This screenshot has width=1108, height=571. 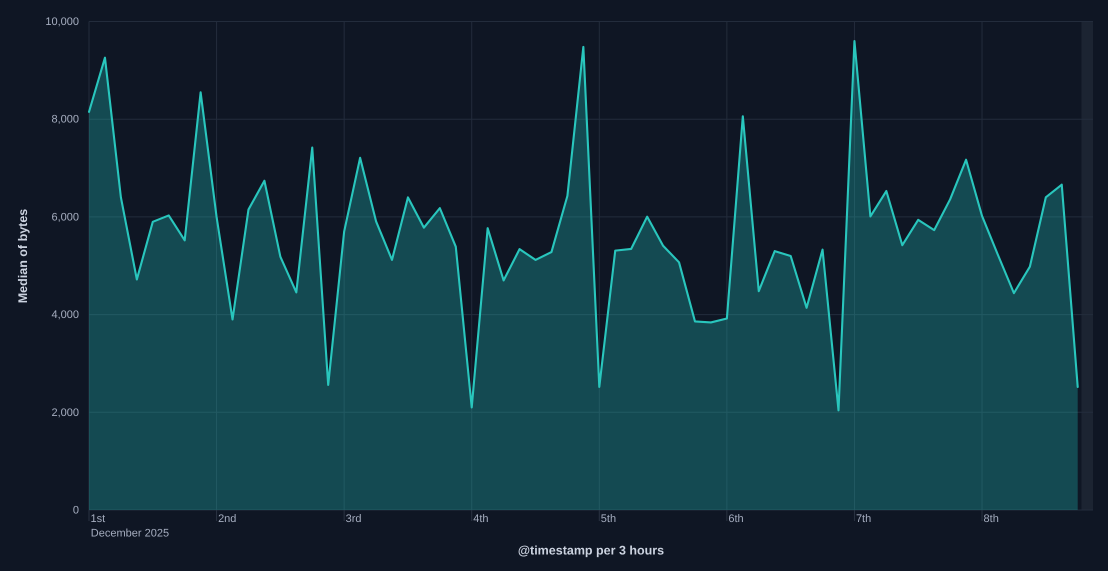 I want to click on svg-text: 7th, so click(x=863, y=519).